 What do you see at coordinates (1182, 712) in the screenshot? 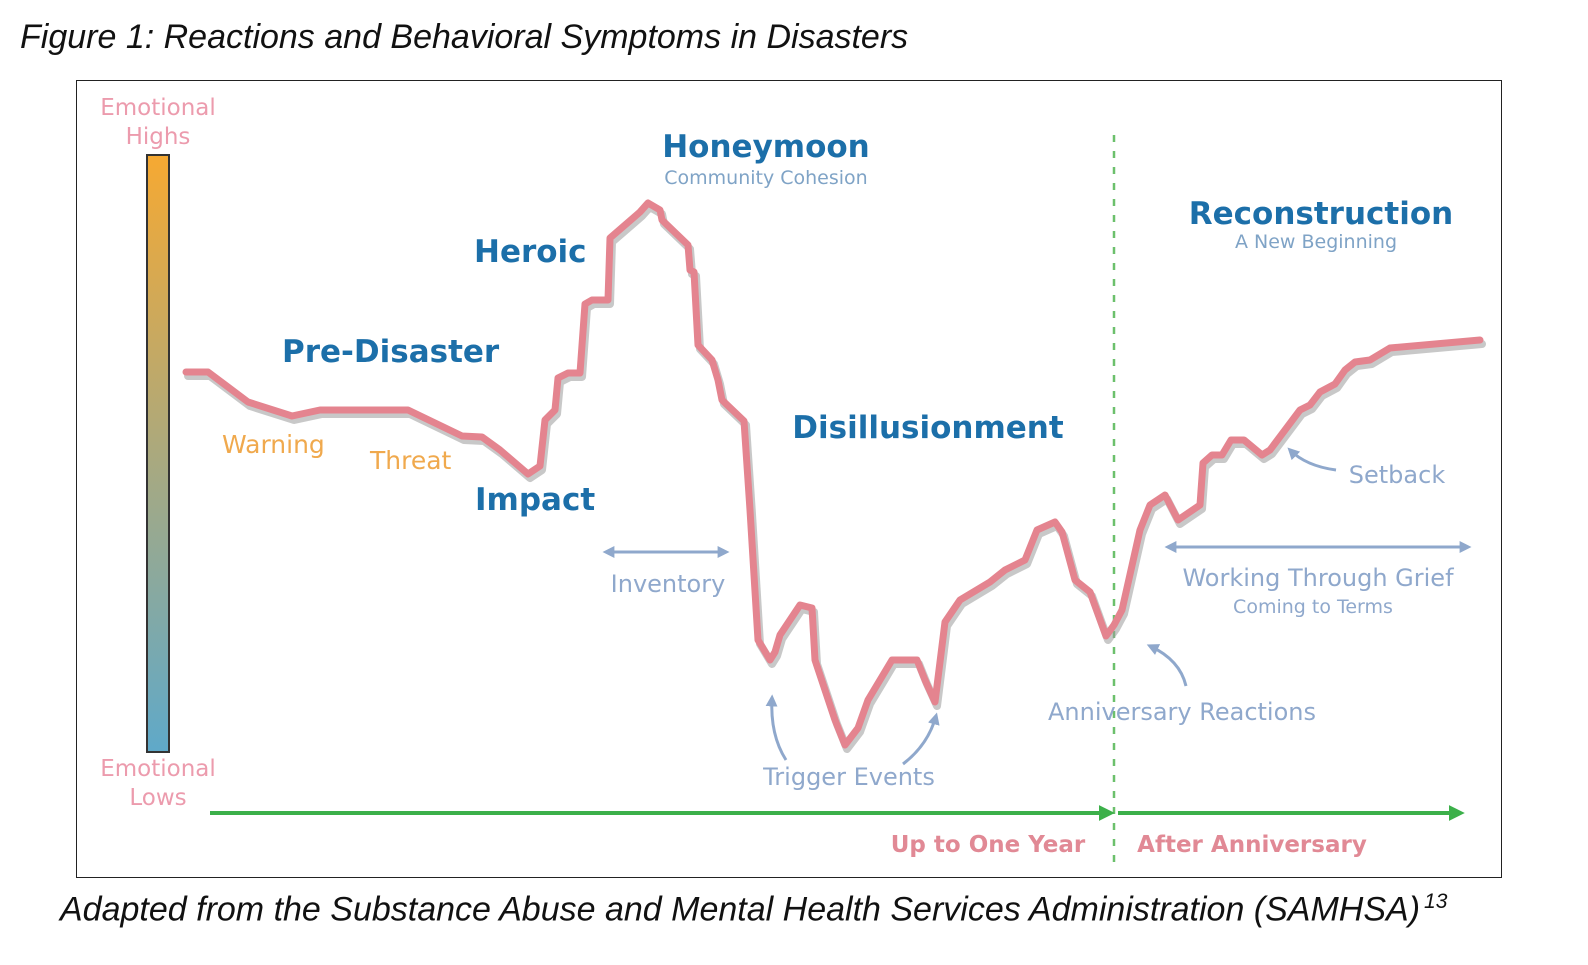
I see `anniversary-reactions-label: Anniversary Reactions` at bounding box center [1182, 712].